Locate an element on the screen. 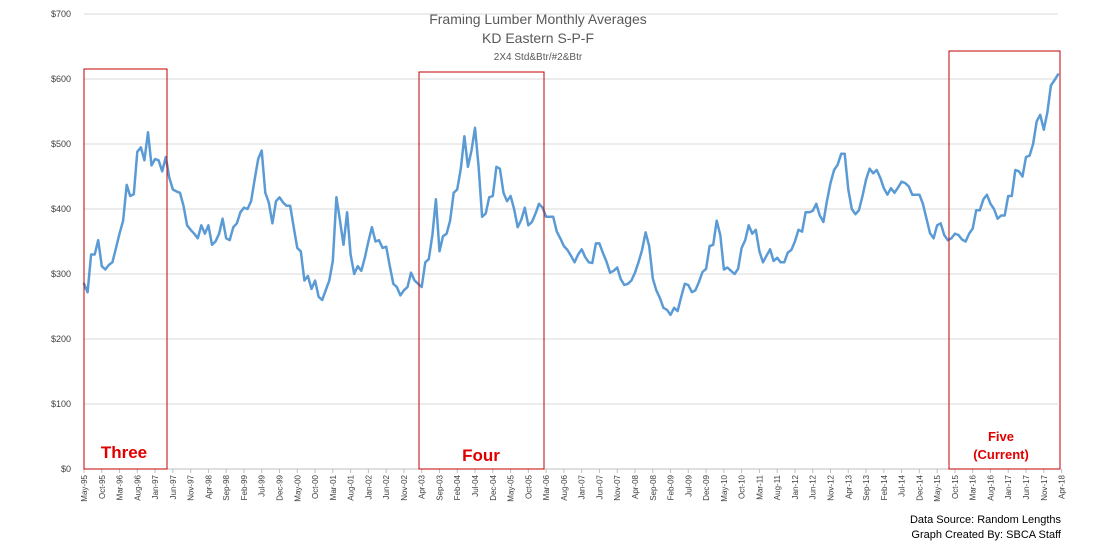 The height and width of the screenshot is (553, 1095). x-tick-label: Mar-06 is located at coordinates (546, 487).